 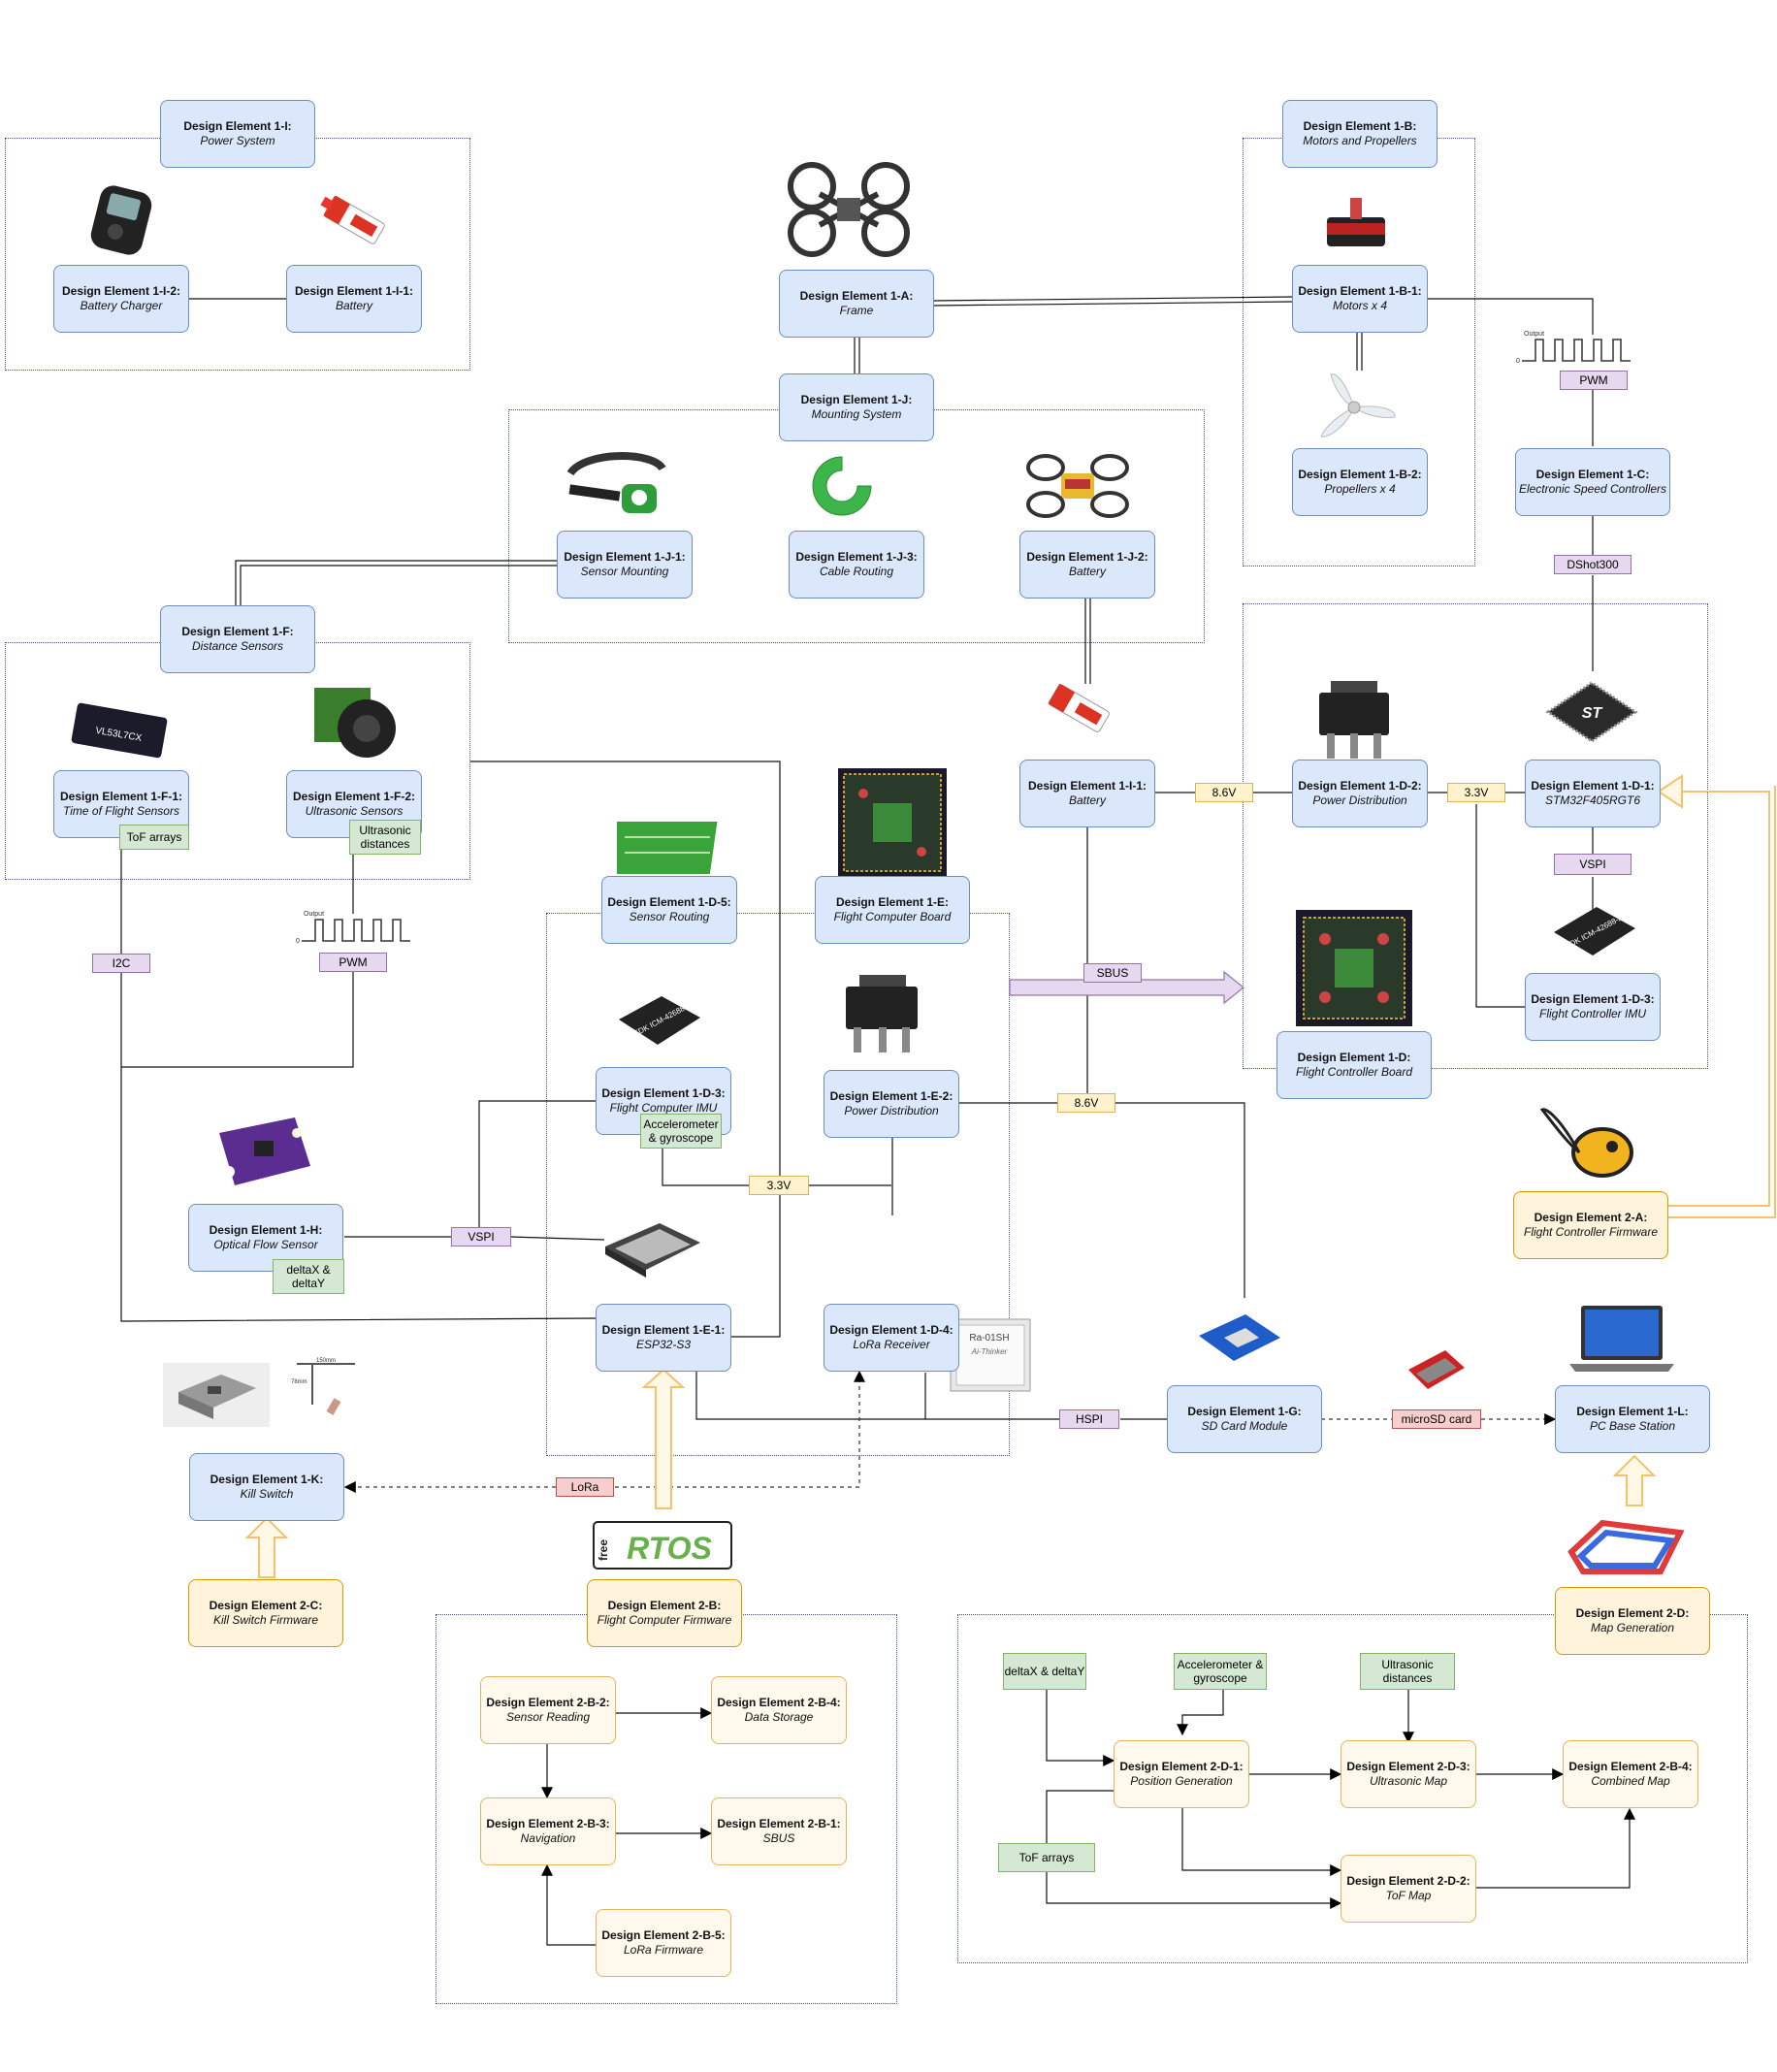 I want to click on node-fc-battery: Design Element 1-I-1: Battery, so click(x=1087, y=793).